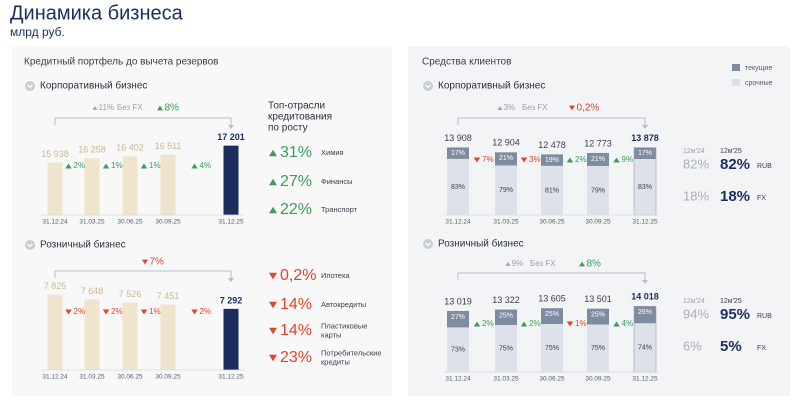 The height and width of the screenshot is (401, 800). What do you see at coordinates (491, 86) in the screenshot?
I see `section-title: Корпоративный бизнес` at bounding box center [491, 86].